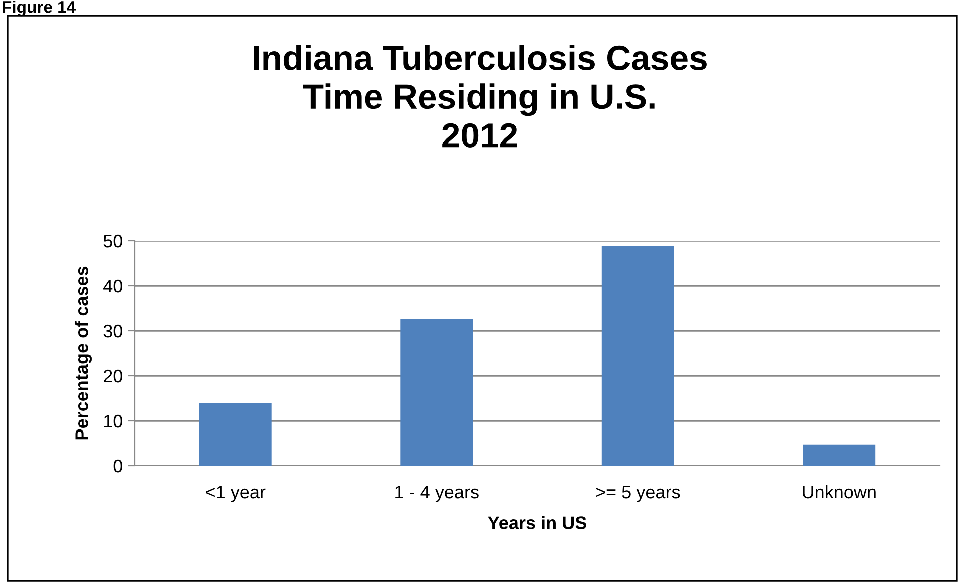 The image size is (961, 584). I want to click on x-tick-label: Unknown, so click(839, 492).